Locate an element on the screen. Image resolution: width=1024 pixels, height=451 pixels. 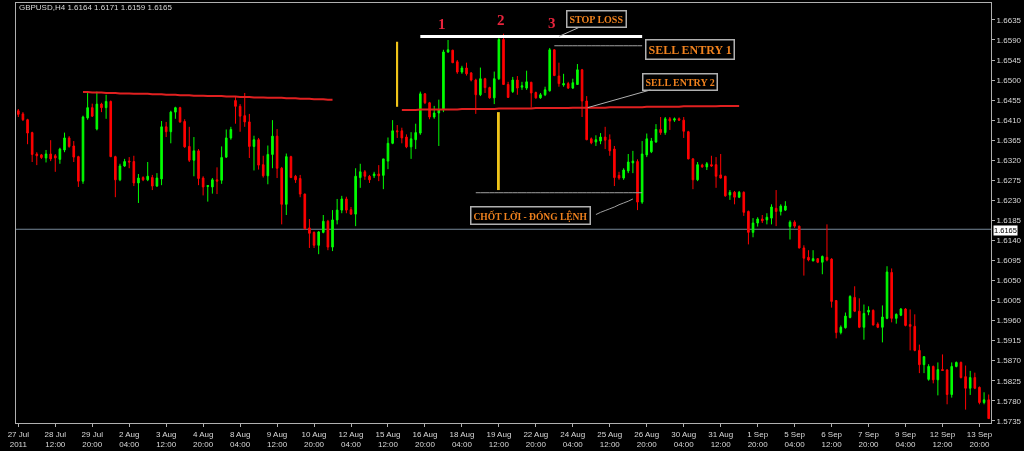
x-tick-label: 29 Jul 20:00 is located at coordinates (92, 439).